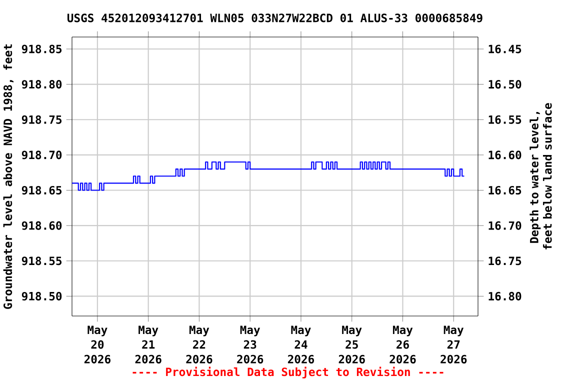 The width and height of the screenshot is (576, 384). Describe the element at coordinates (250, 345) in the screenshot. I see `x-tick-label: May 23 2026` at that location.